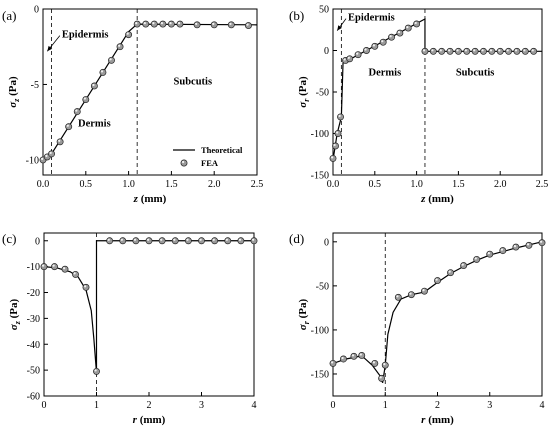 This screenshot has width=550, height=432. Describe the element at coordinates (304, 314) in the screenshot. I see `y-axis-label: σr (Pa)` at that location.